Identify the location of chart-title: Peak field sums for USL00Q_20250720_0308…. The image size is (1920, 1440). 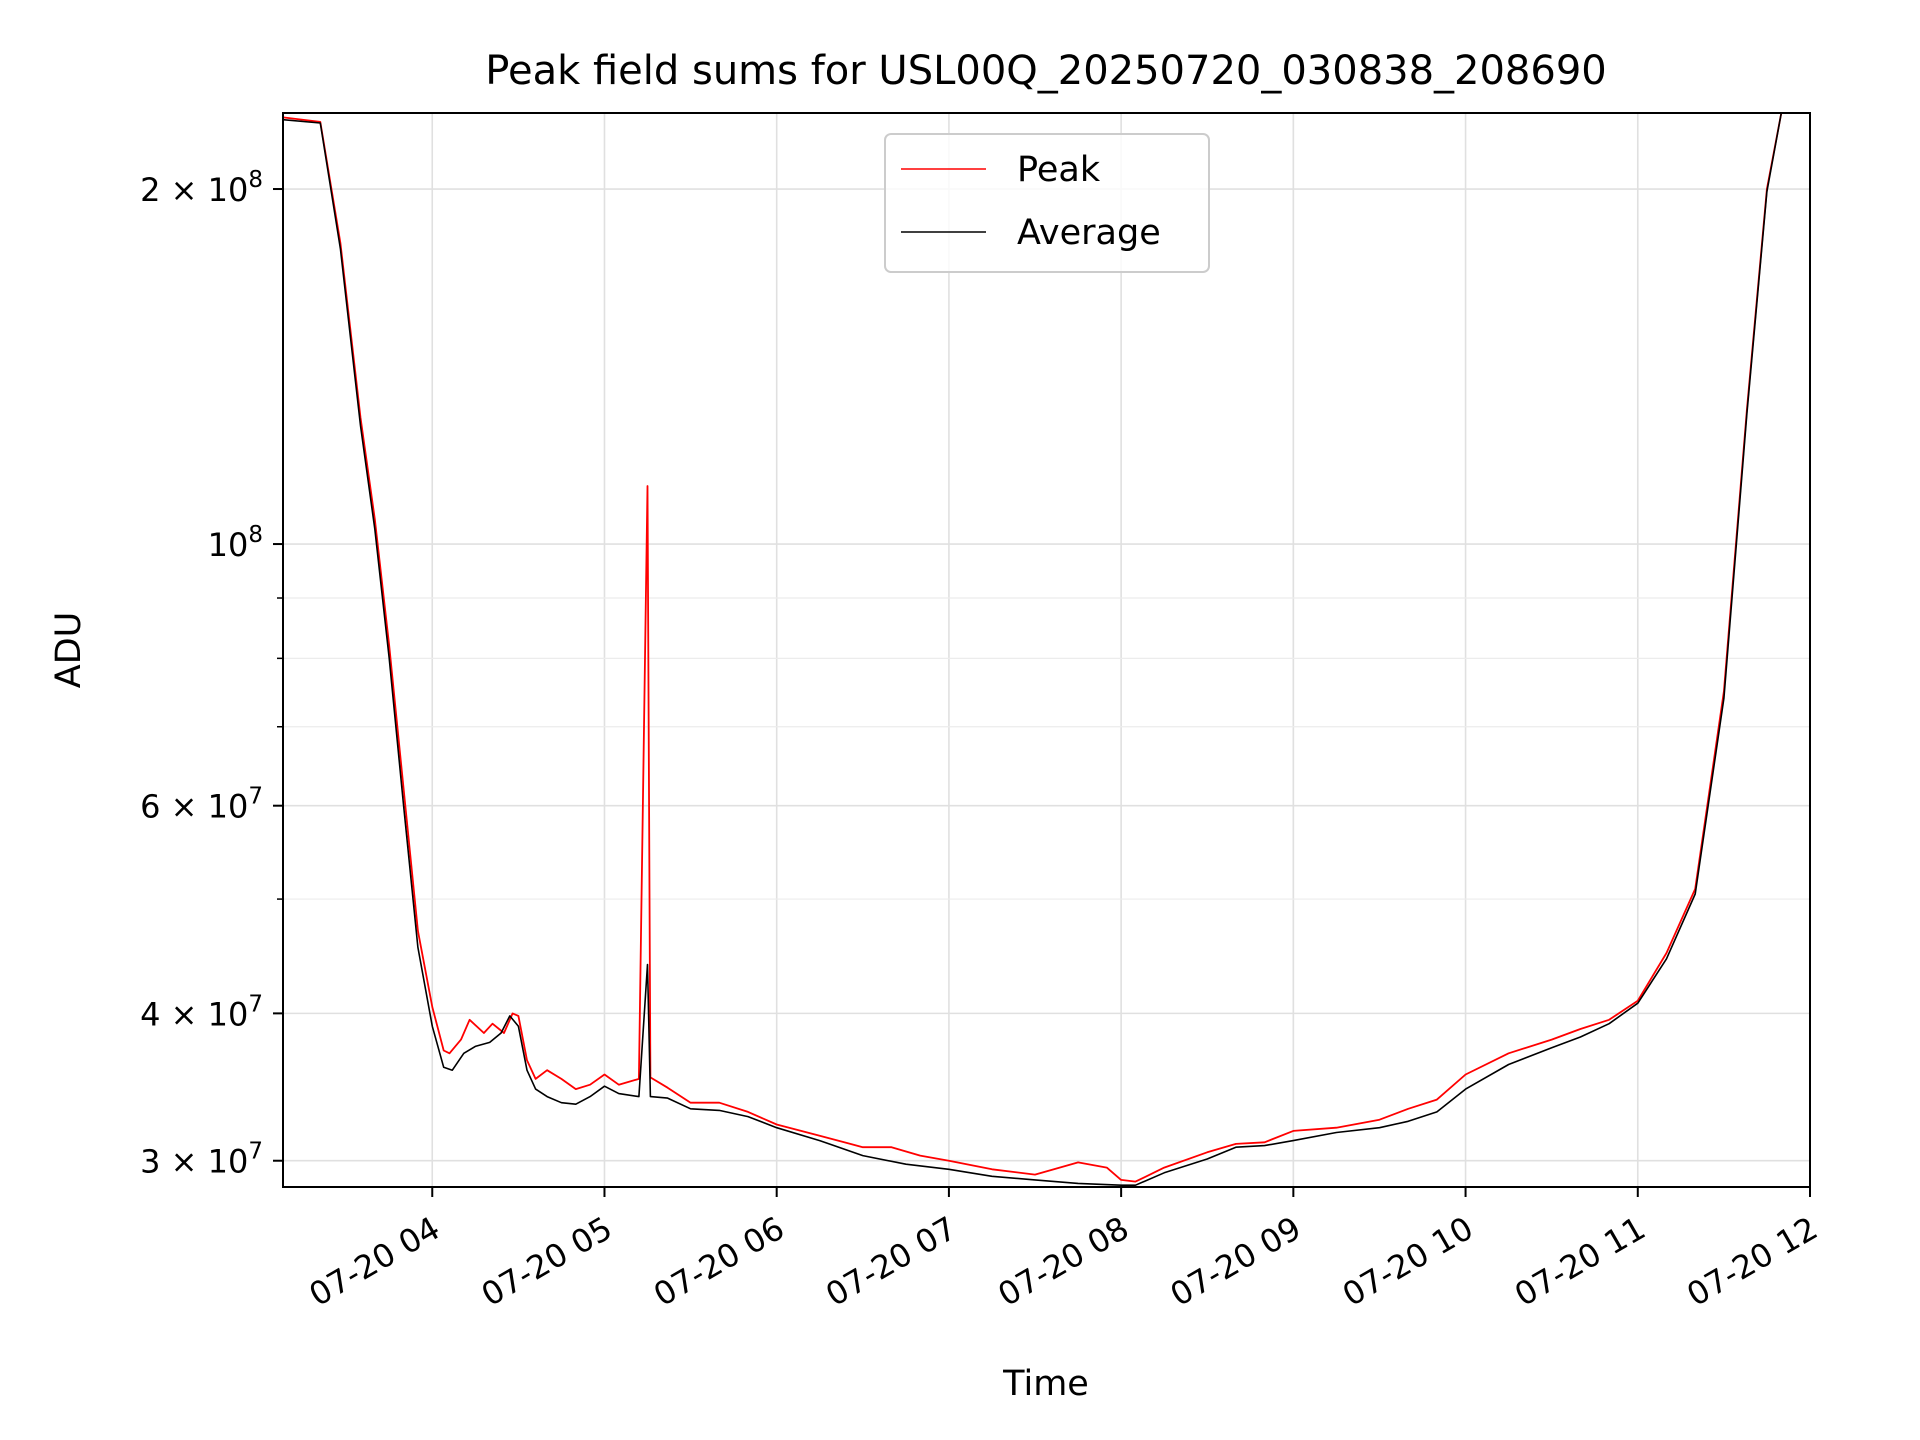
(1045, 71).